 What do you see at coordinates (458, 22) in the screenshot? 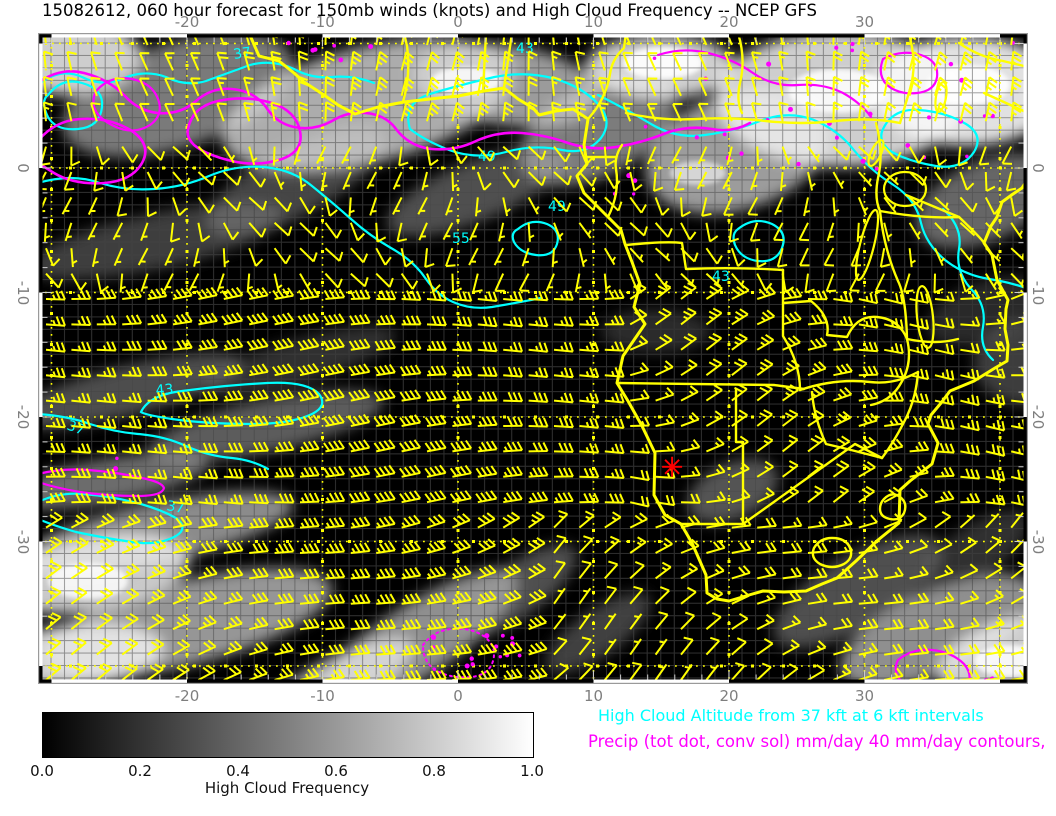
I see `lon-tick-label-top: 0` at bounding box center [458, 22].